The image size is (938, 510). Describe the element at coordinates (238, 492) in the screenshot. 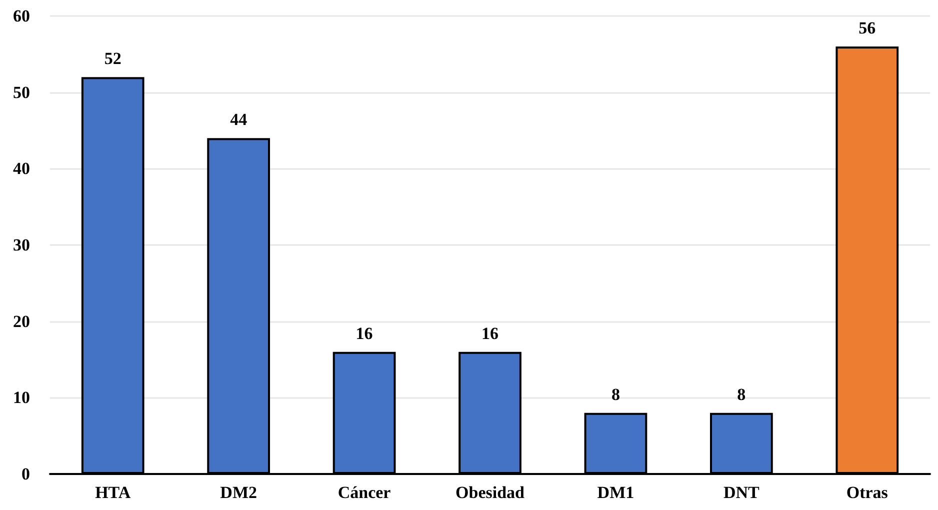

I see `x-tick-label: DM2` at that location.